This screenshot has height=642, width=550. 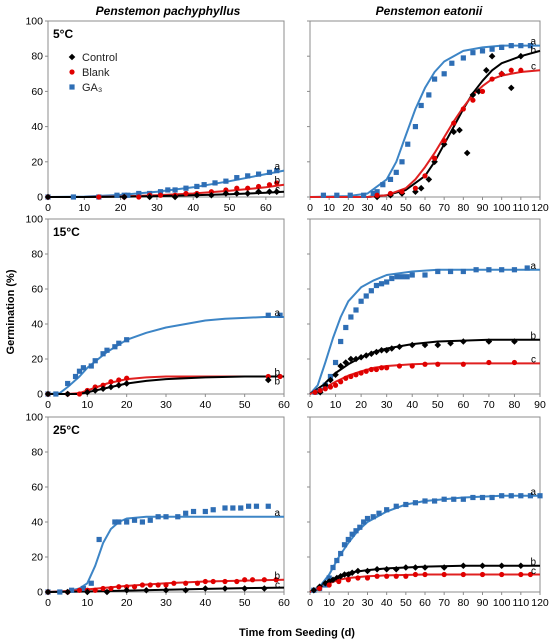 What do you see at coordinates (297, 633) in the screenshot?
I see `x-axis-label: Time from Seeding (d)` at bounding box center [297, 633].